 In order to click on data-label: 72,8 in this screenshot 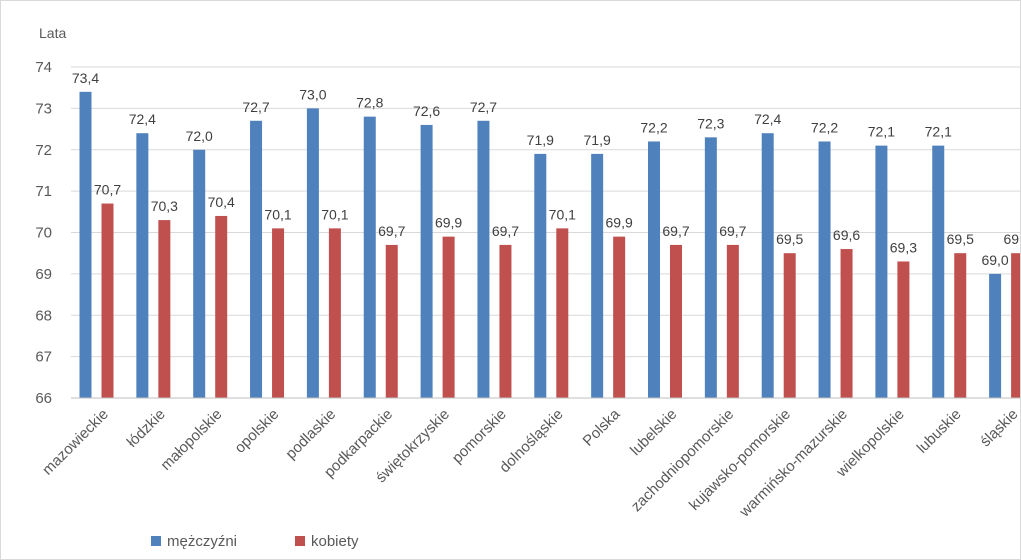, I will do `click(369, 103)`.